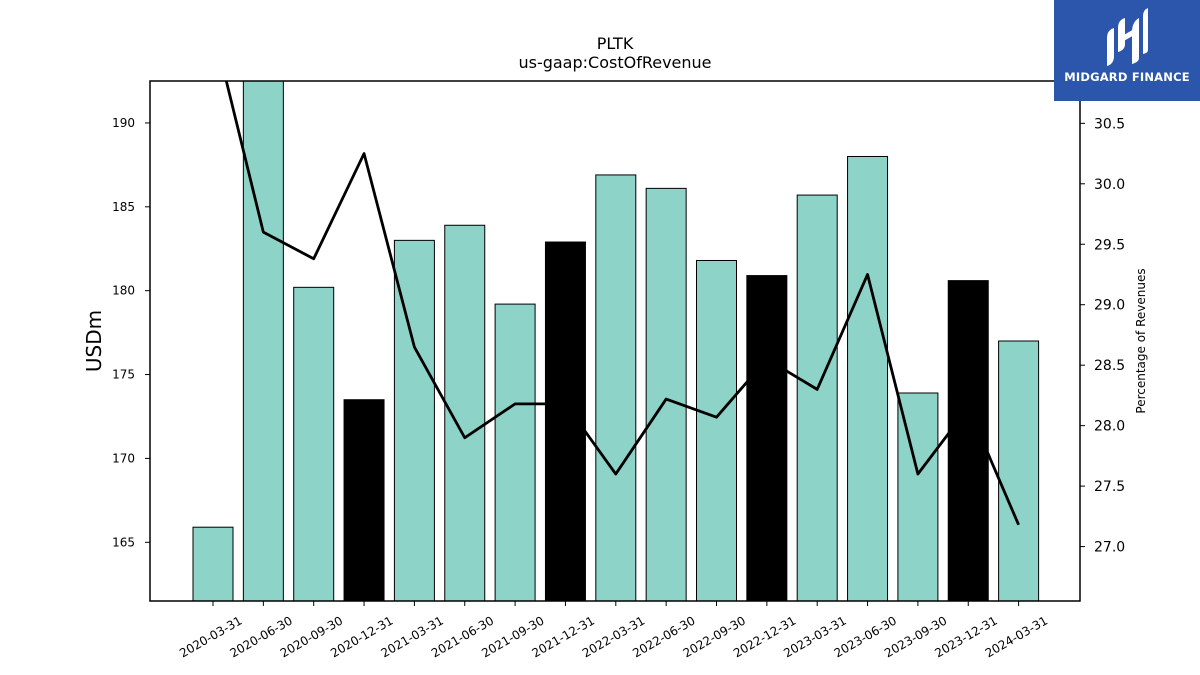 This screenshot has width=1200, height=675. Describe the element at coordinates (123, 542) in the screenshot. I see `y-tick-label: 165` at that location.